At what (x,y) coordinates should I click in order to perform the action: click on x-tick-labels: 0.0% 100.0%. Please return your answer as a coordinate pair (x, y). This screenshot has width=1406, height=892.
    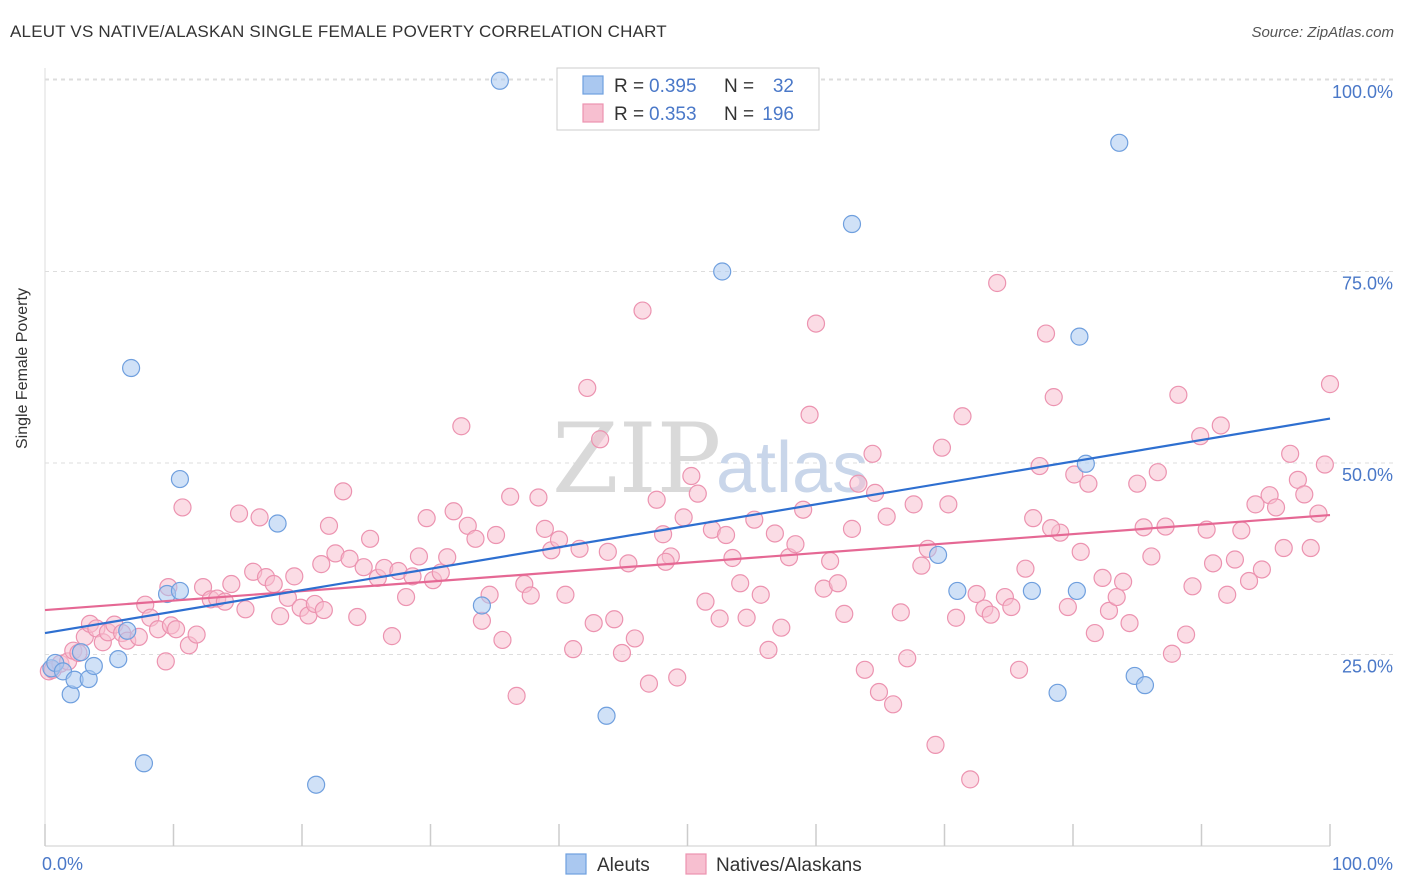
    Looking at the image, I should click on (717, 864).